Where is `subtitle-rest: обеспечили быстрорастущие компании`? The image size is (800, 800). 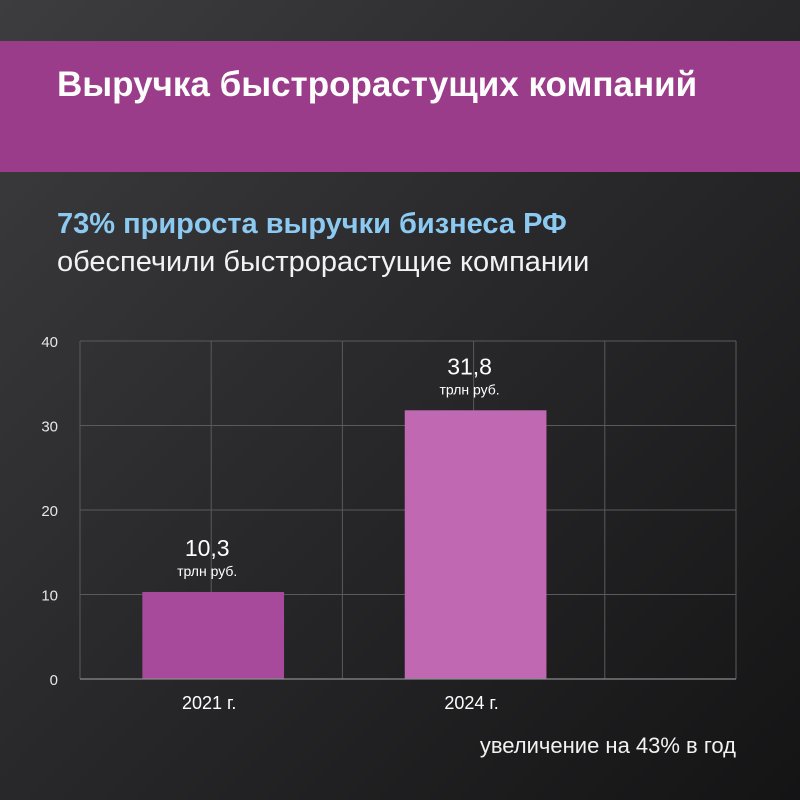
subtitle-rest: обеспечили быстрорастущие компании is located at coordinates (323, 262).